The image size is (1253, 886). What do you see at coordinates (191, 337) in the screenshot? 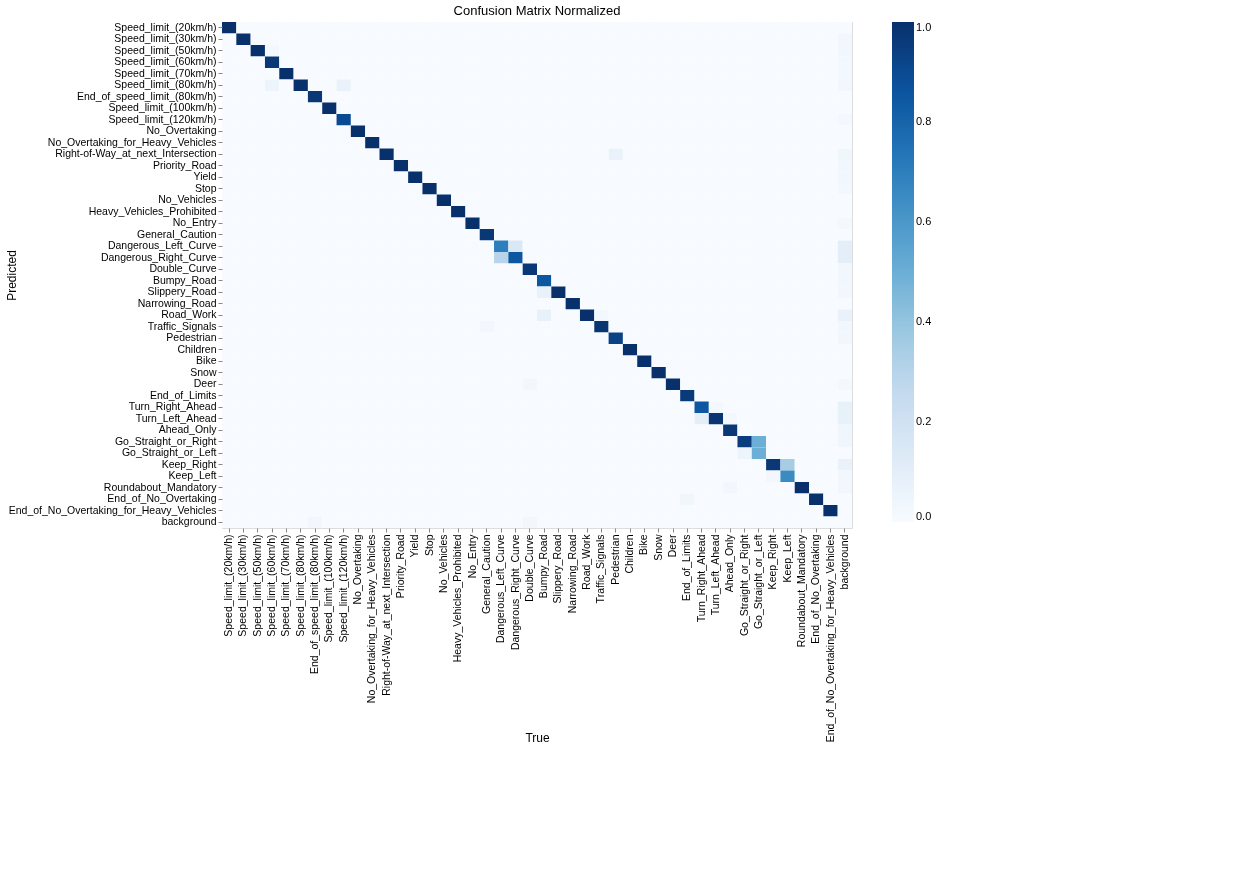
I see `y-tick-label: Pedestrian` at bounding box center [191, 337].